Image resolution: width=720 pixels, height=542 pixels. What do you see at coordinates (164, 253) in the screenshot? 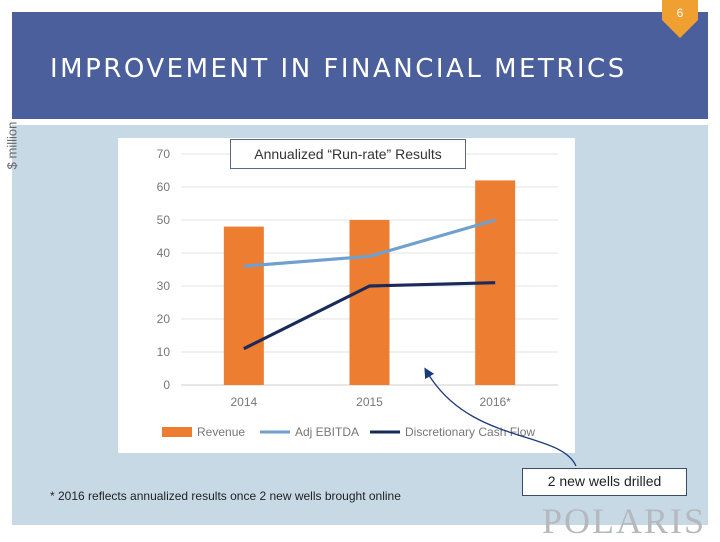
I see `y-tick-label: 40` at bounding box center [164, 253].